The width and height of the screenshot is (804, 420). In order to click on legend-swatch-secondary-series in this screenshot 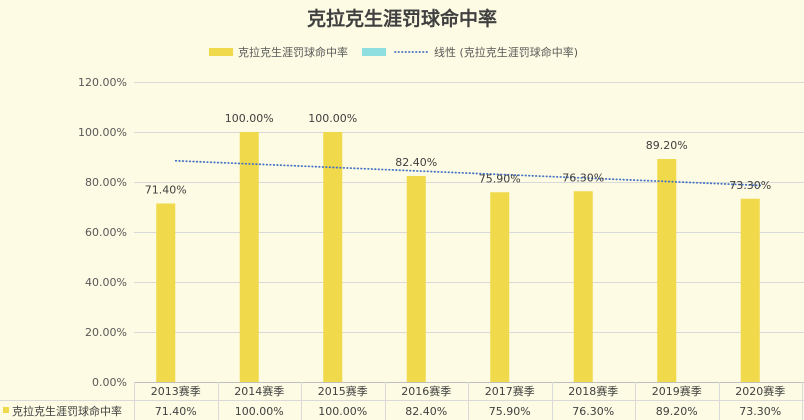, I will do `click(374, 52)`.